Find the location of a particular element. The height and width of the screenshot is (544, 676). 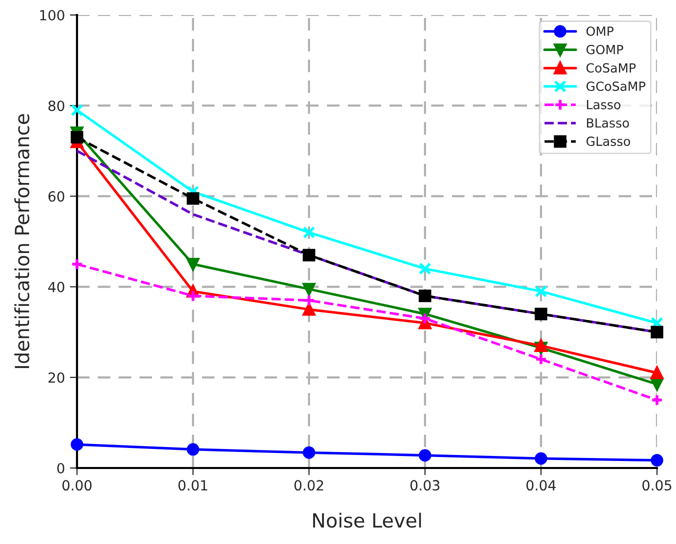

x-tick-label: 0.05 is located at coordinates (657, 485).